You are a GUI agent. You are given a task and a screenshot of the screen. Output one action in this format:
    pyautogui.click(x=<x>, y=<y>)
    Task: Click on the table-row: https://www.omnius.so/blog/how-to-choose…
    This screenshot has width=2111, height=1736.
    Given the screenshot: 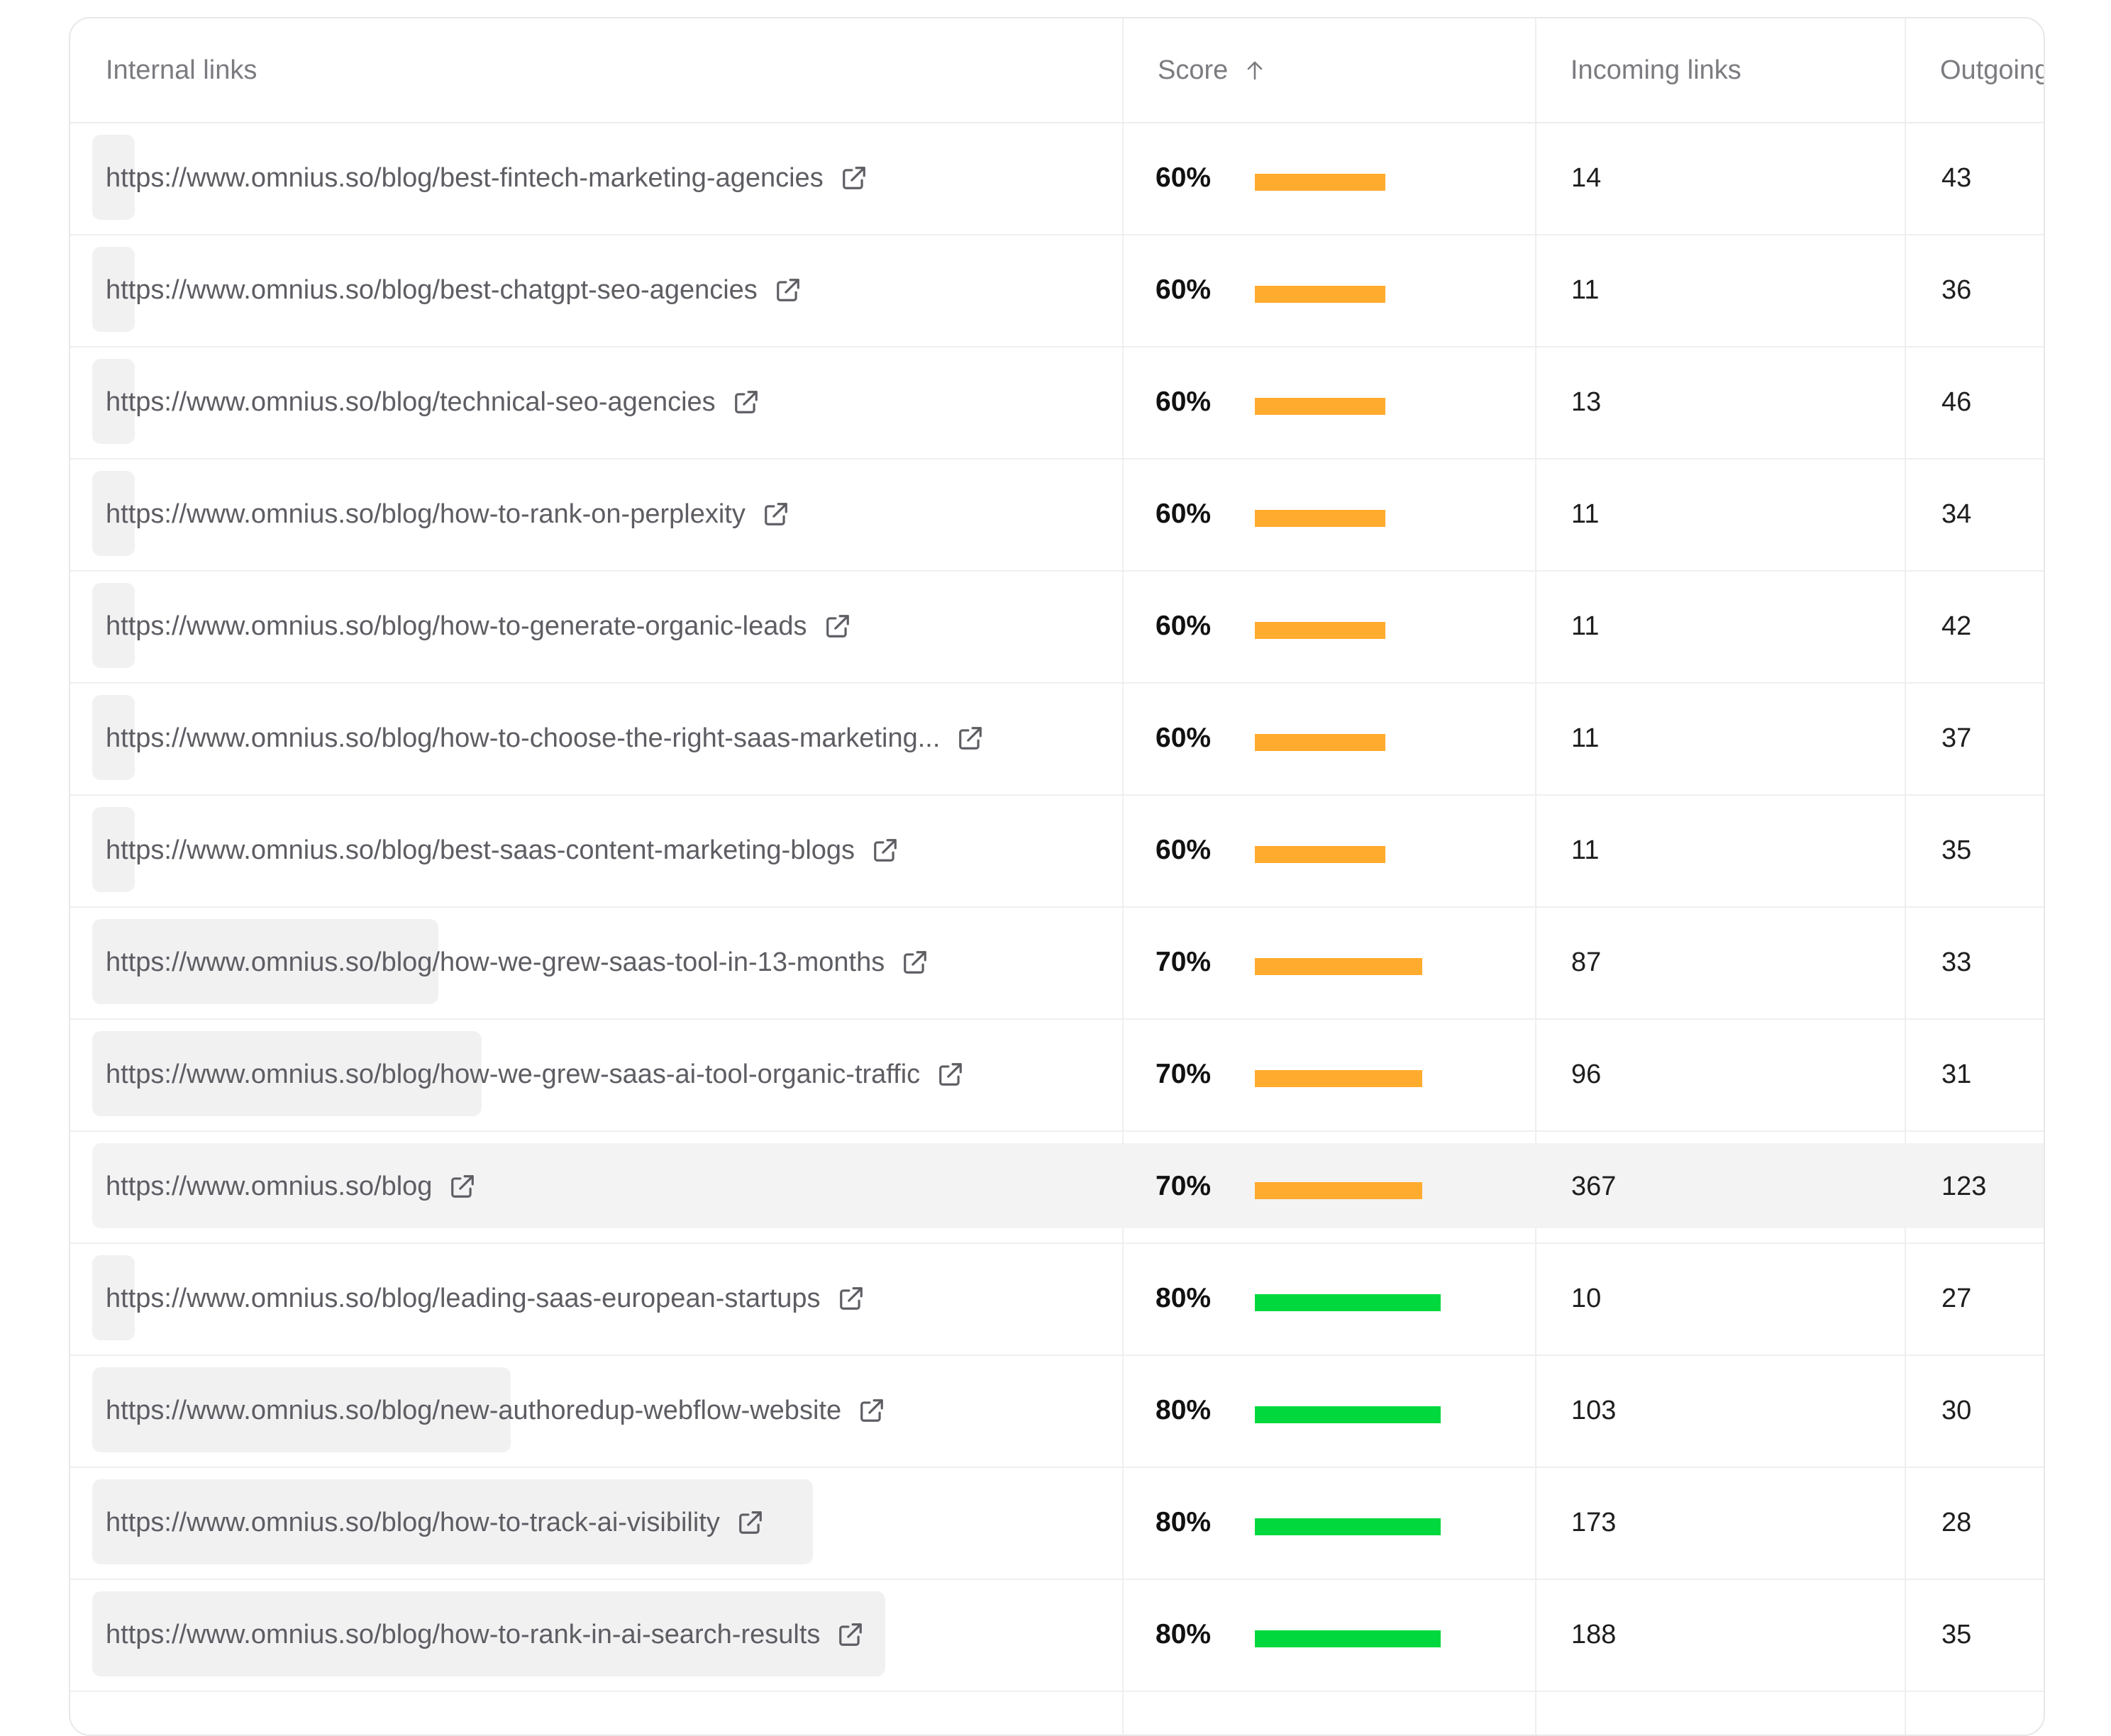 What is the action you would take?
    pyautogui.click(x=1057, y=739)
    